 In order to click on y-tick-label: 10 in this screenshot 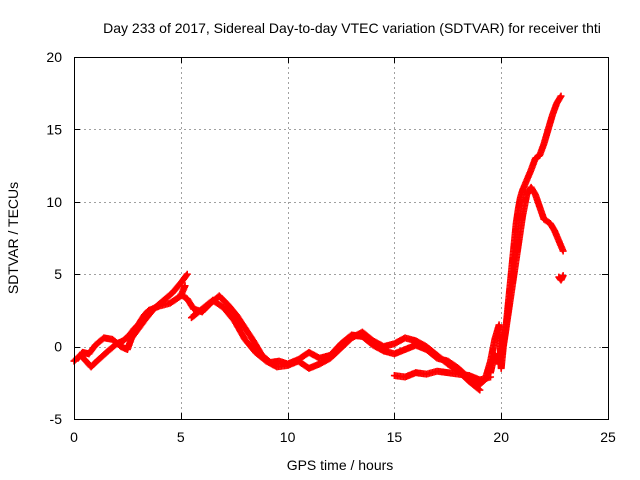, I will do `click(54, 202)`.